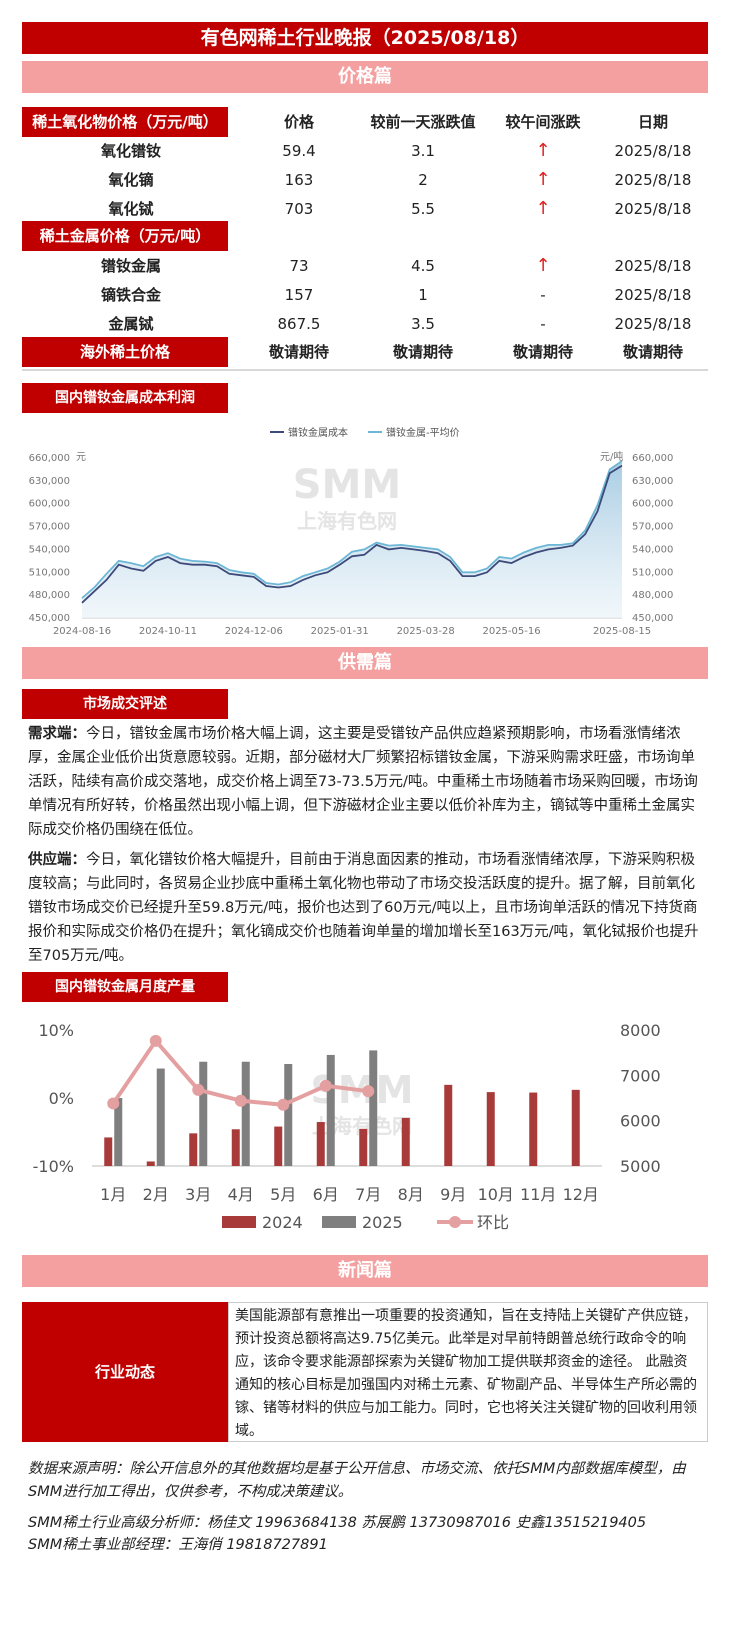 The width and height of the screenshot is (729, 1632). What do you see at coordinates (283, 1194) in the screenshot?
I see `x-tick-label: 5月` at bounding box center [283, 1194].